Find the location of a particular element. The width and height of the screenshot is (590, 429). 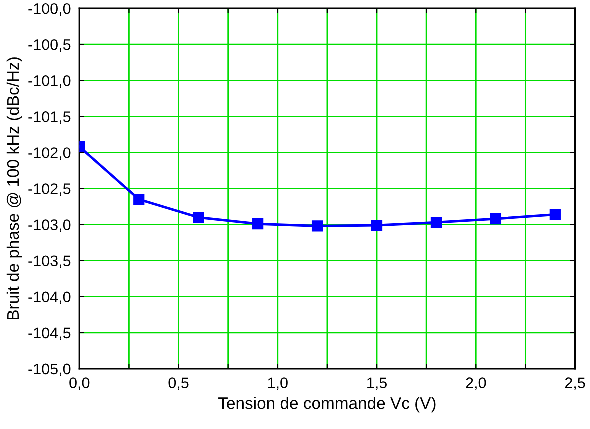

y-tick-label: -100,5 is located at coordinates (49, 45).